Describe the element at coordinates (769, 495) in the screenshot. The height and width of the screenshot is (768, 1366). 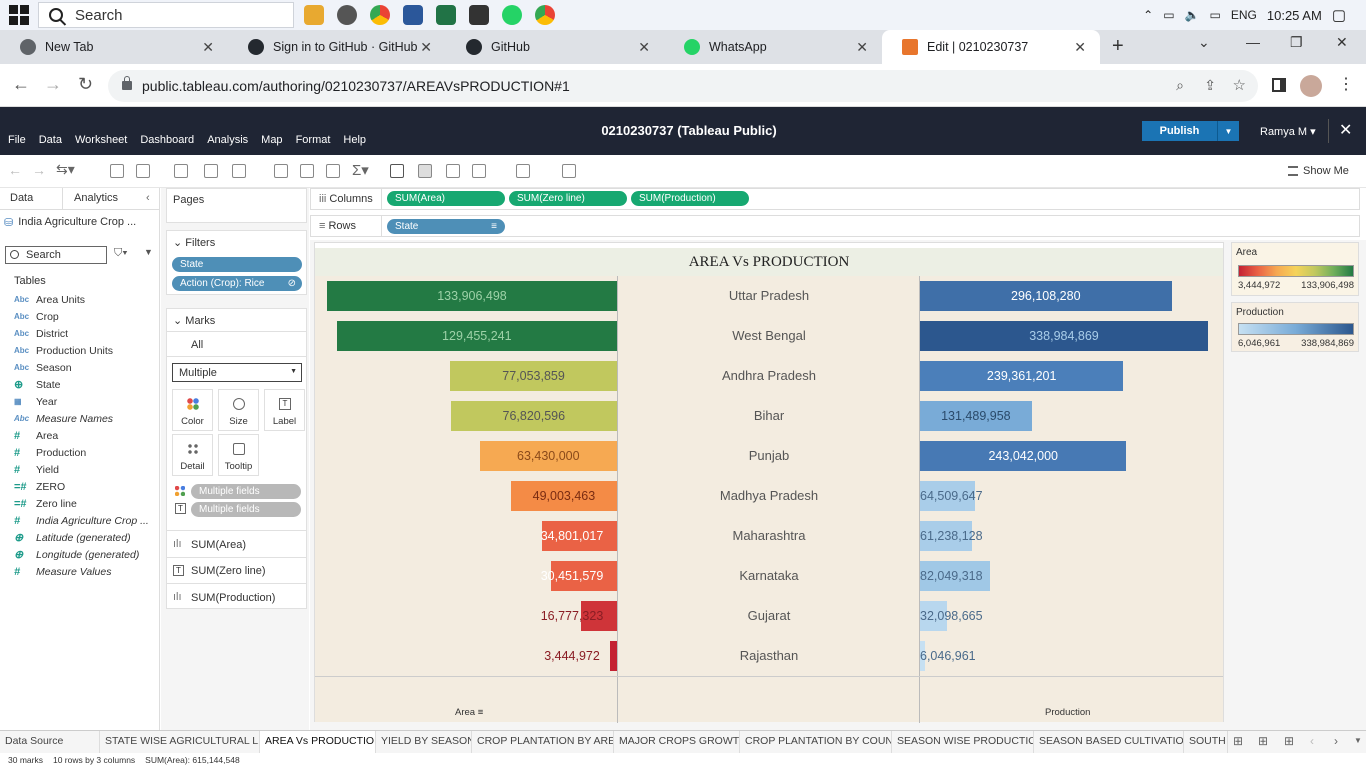
I see `state-label: Madhya Pradesh` at that location.